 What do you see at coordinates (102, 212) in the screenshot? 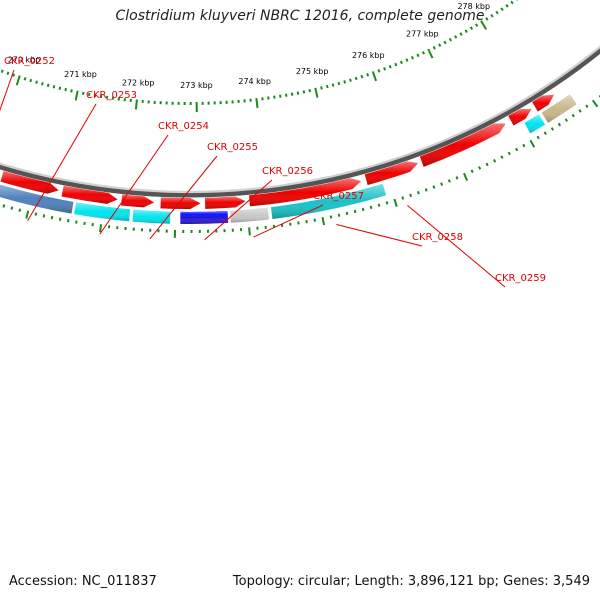
I see `gene-block-ckr_0254-shade` at bounding box center [102, 212].